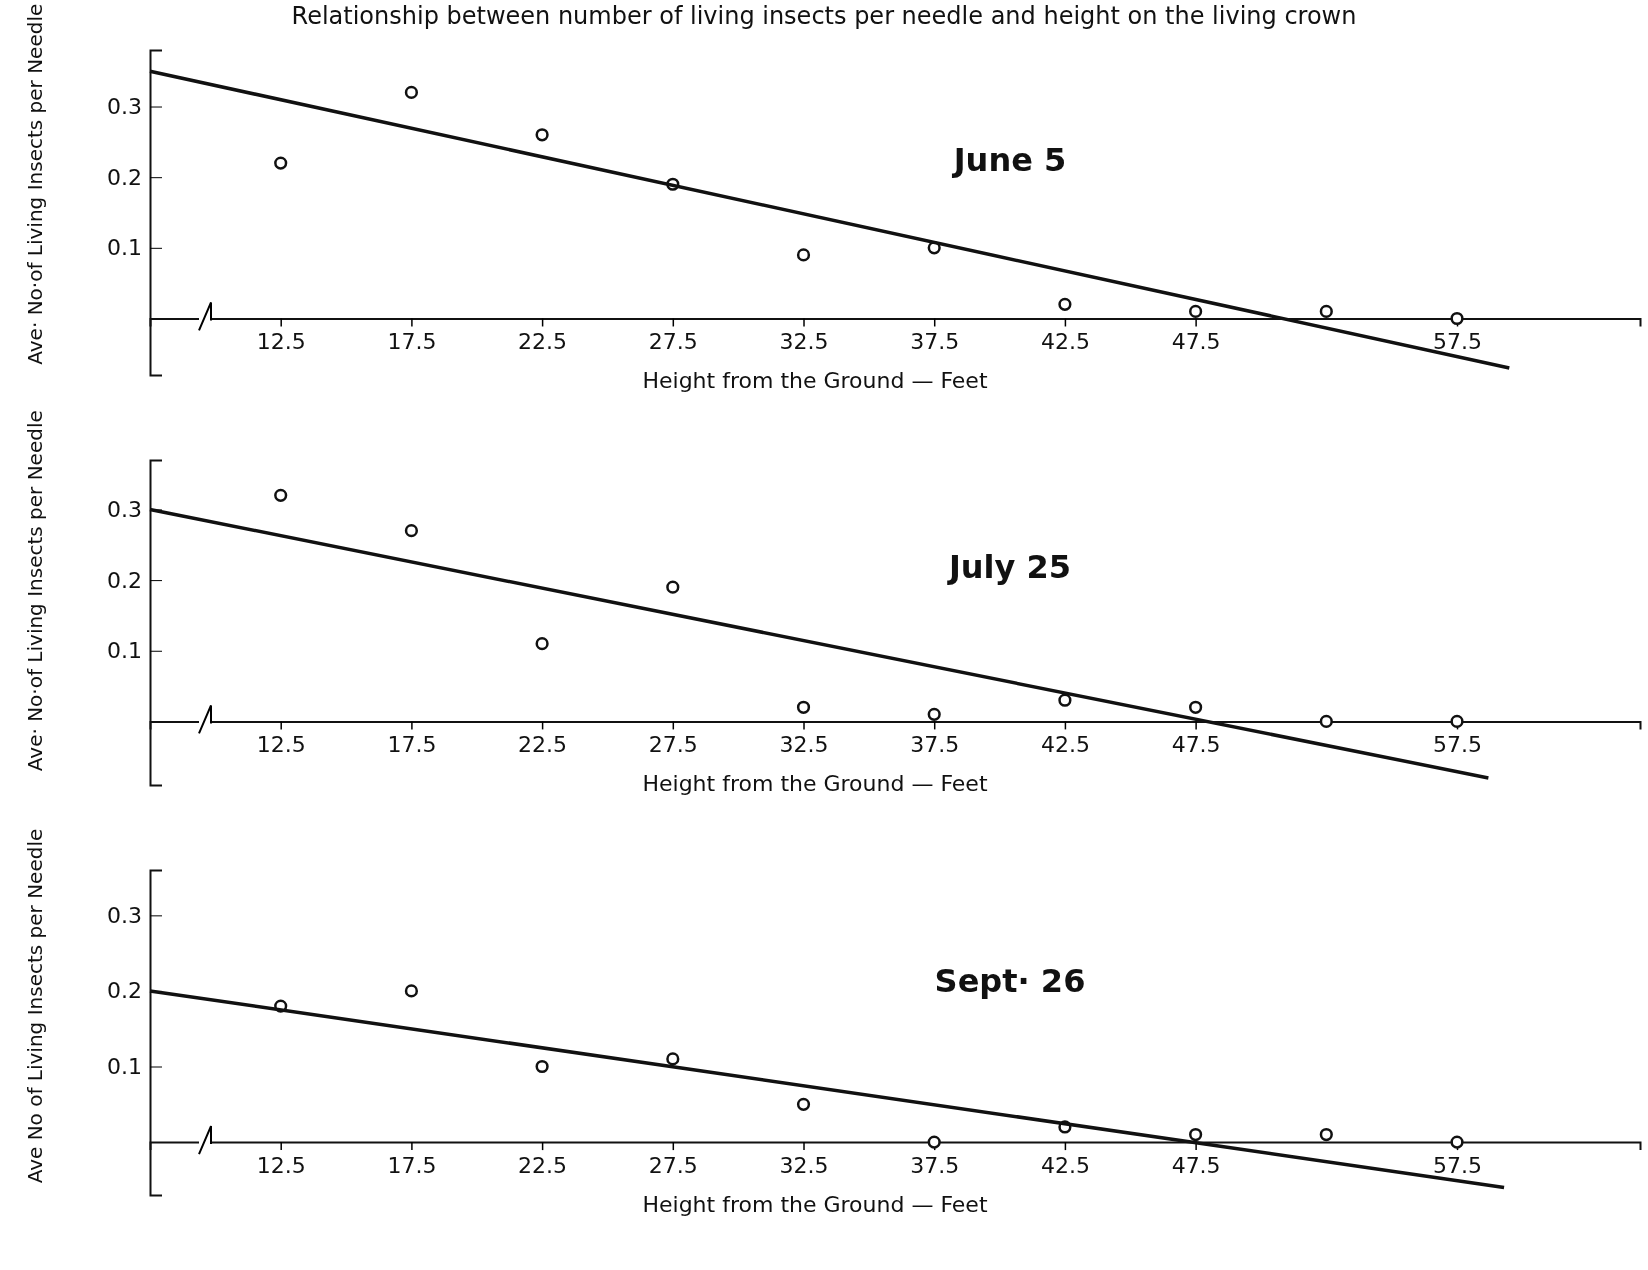  What do you see at coordinates (1010, 981) in the screenshot?
I see `annotation: Sept· 26` at bounding box center [1010, 981].